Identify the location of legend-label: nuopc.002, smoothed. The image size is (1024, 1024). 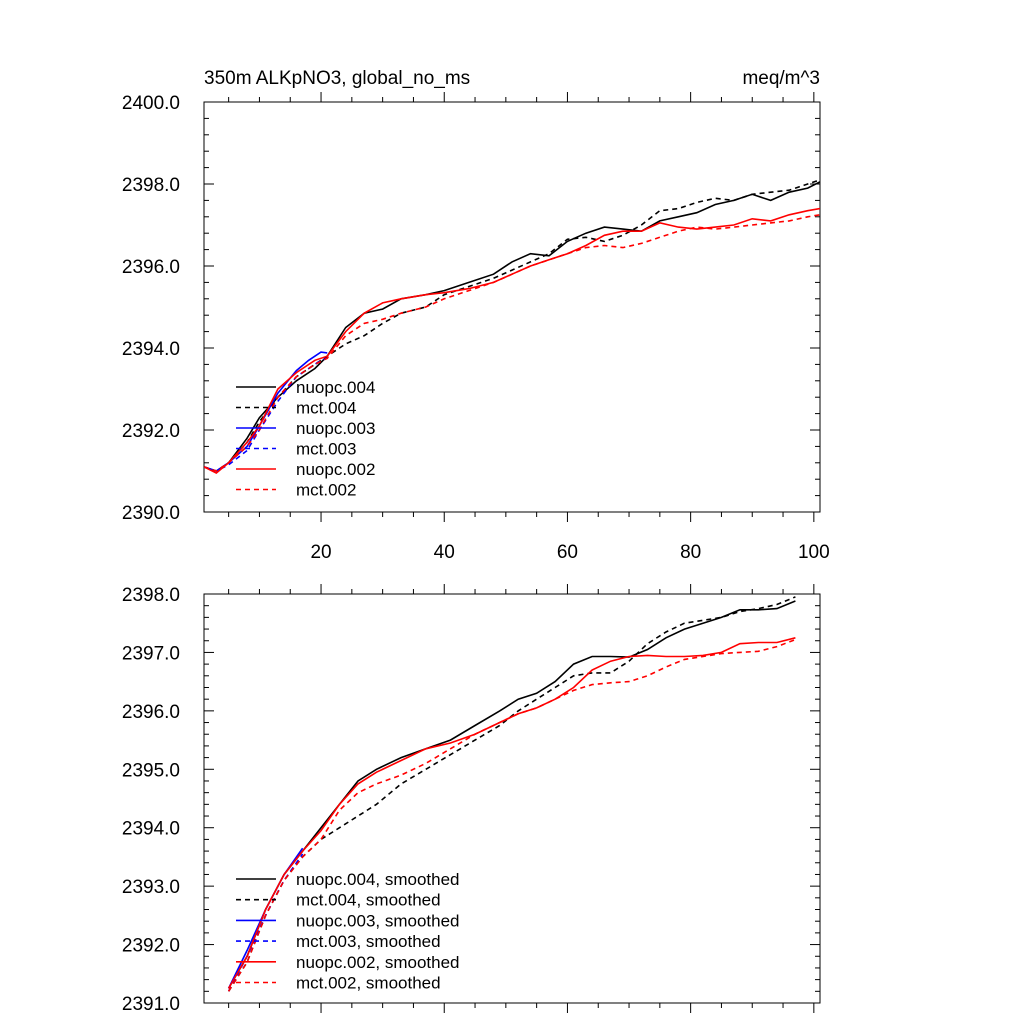
(378, 962).